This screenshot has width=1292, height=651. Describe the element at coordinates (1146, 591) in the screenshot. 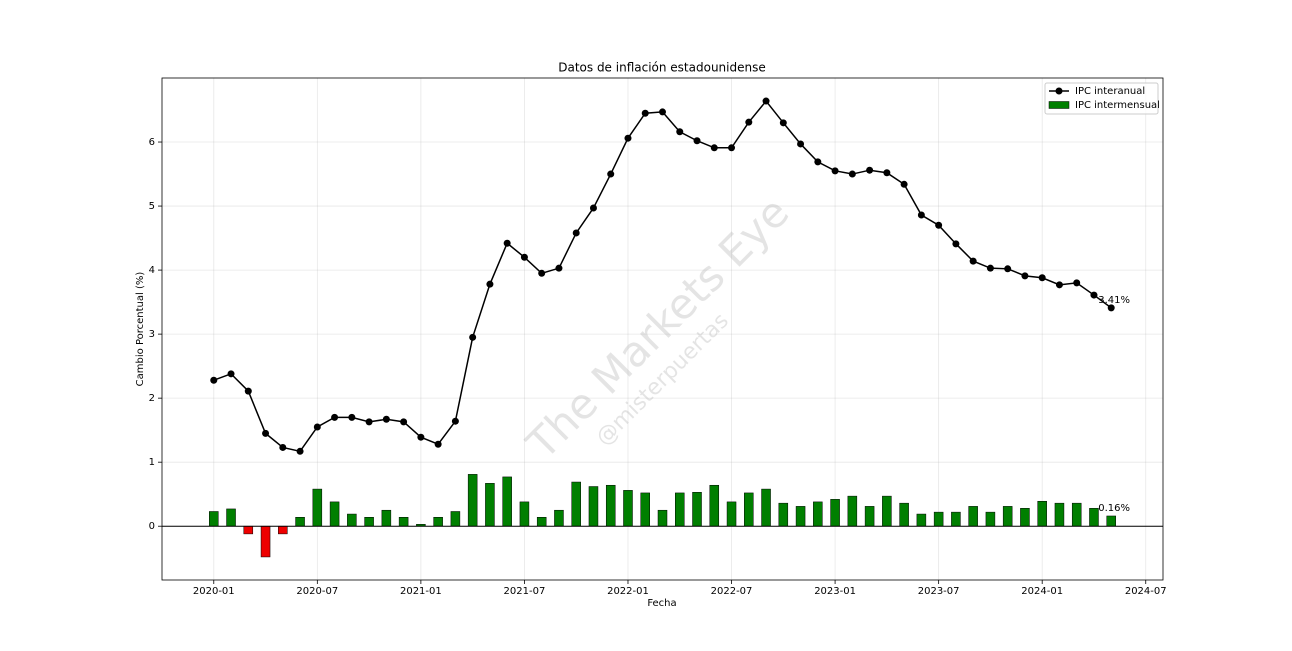

I see `x-tick-label: 2024-07` at that location.